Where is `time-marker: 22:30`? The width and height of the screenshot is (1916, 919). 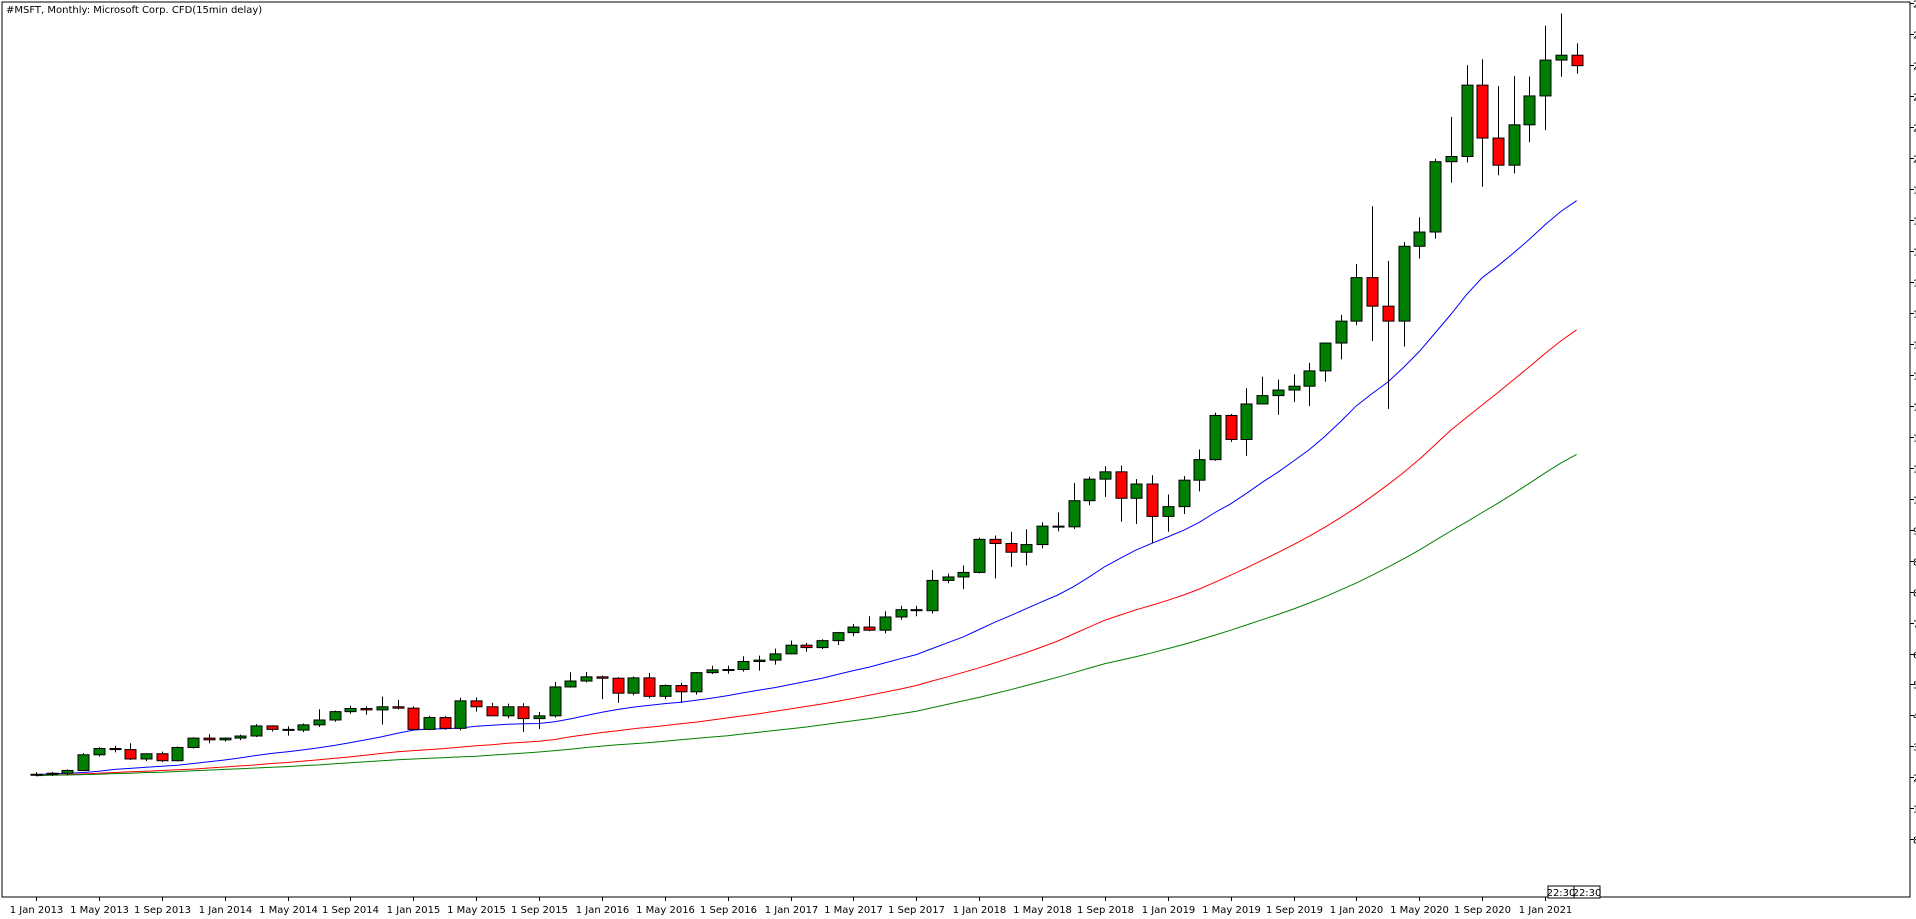
time-marker: 22:30 is located at coordinates (1561, 892).